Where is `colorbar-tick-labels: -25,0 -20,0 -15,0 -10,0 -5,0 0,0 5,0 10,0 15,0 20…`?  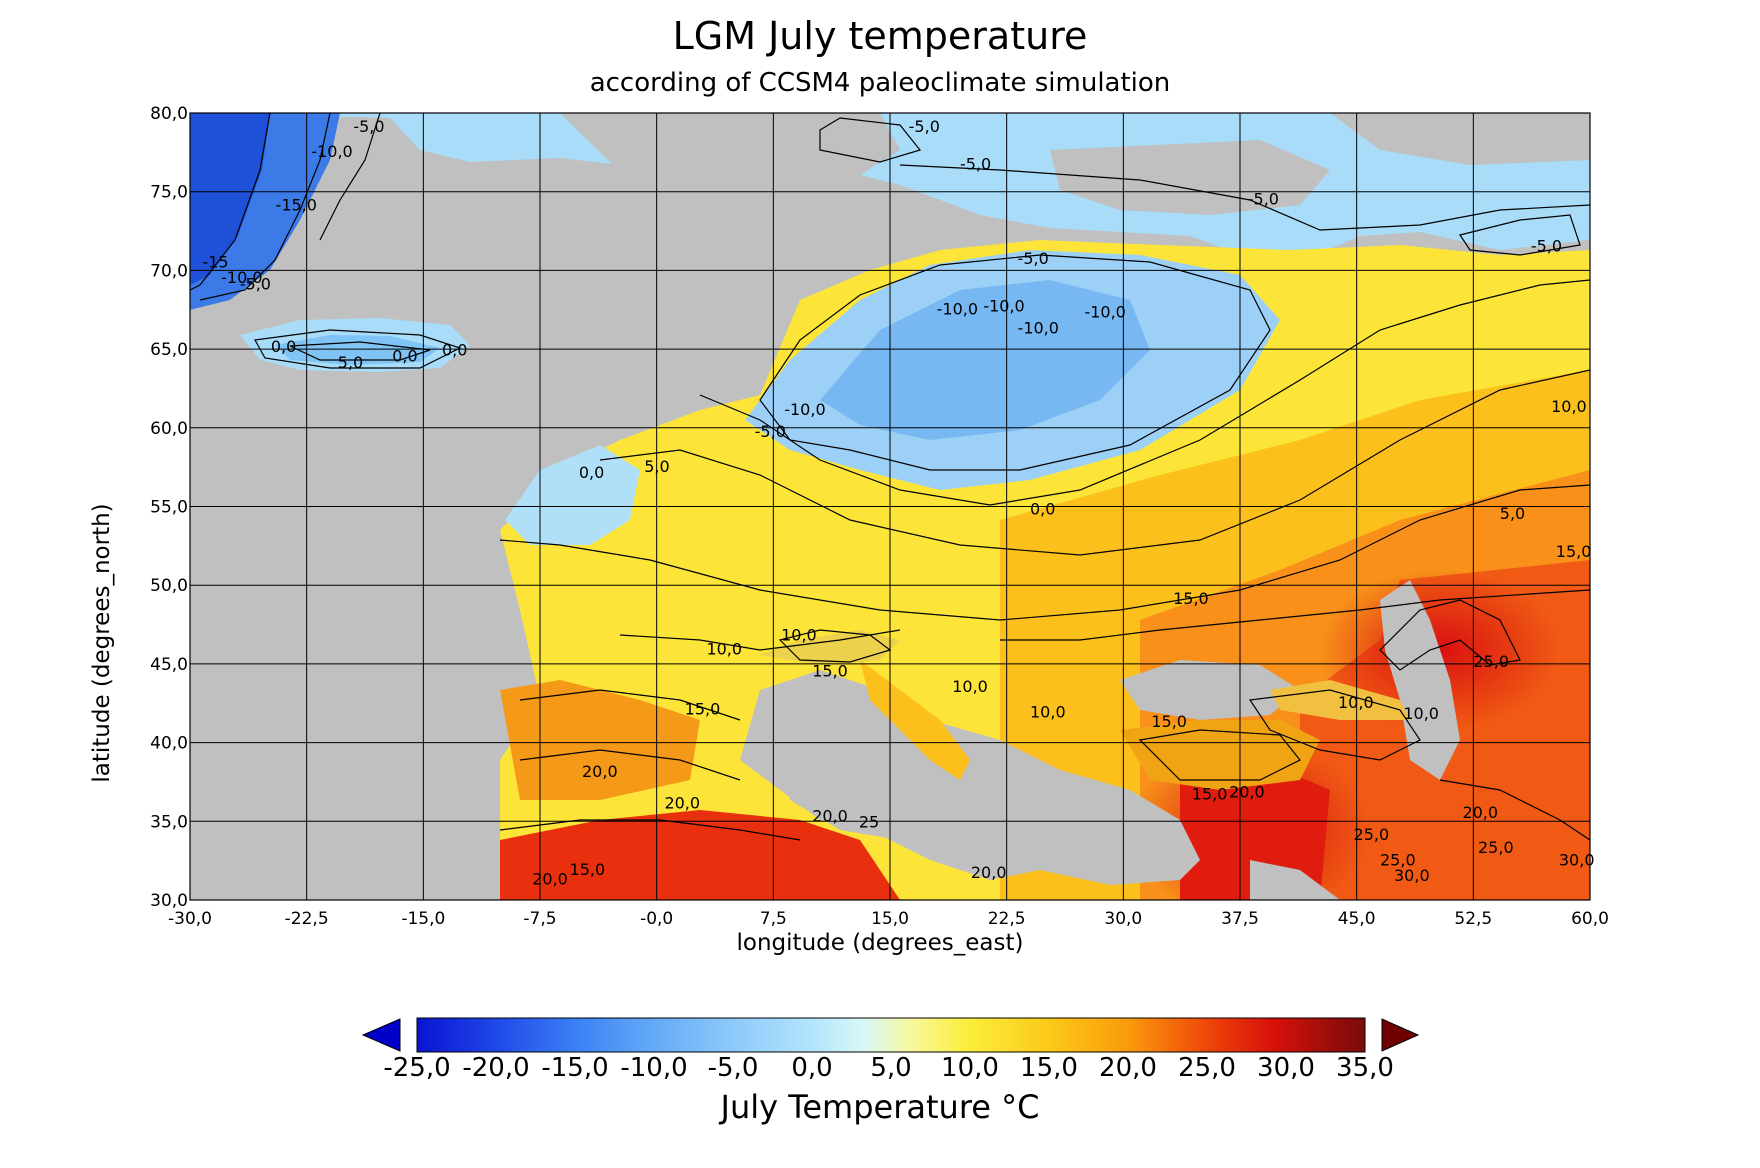
colorbar-tick-labels: -25,0 -20,0 -15,0 -10,0 -5,0 0,0 5,0 10,0 15,0 20… is located at coordinates (888, 1068).